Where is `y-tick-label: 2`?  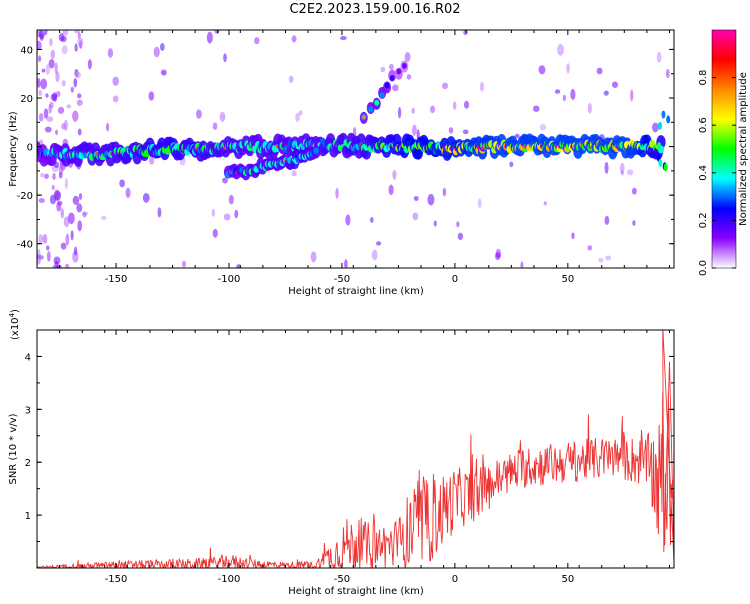
y-tick-label: 2 is located at coordinates (28, 463).